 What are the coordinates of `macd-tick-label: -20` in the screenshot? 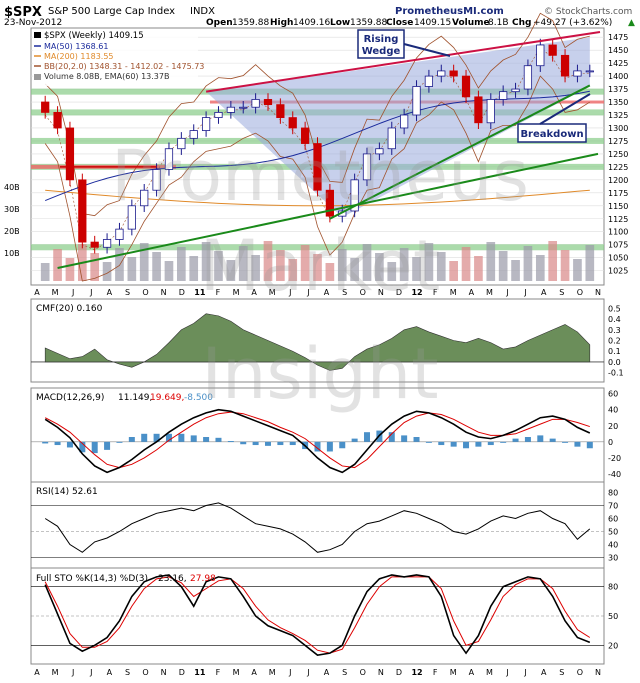 It's located at (614, 458).